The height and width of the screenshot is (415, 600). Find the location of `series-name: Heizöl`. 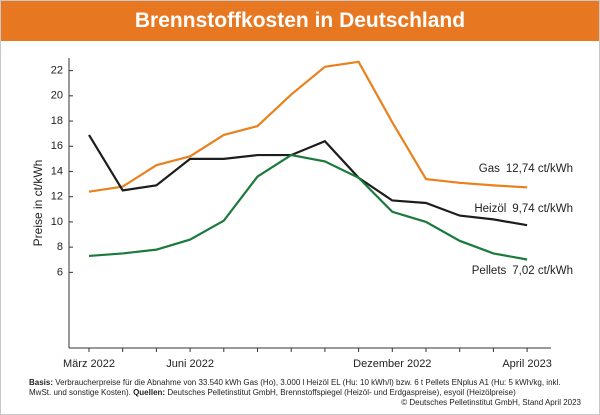

series-name: Heizöl is located at coordinates (490, 209).